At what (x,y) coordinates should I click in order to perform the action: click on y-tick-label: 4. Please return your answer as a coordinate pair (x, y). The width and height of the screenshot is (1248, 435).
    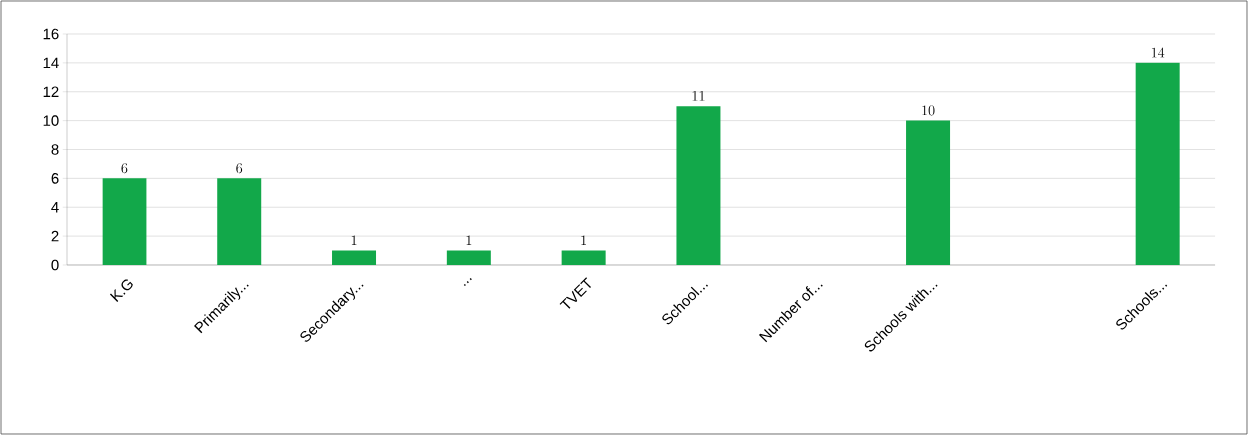
    Looking at the image, I should click on (55, 207).